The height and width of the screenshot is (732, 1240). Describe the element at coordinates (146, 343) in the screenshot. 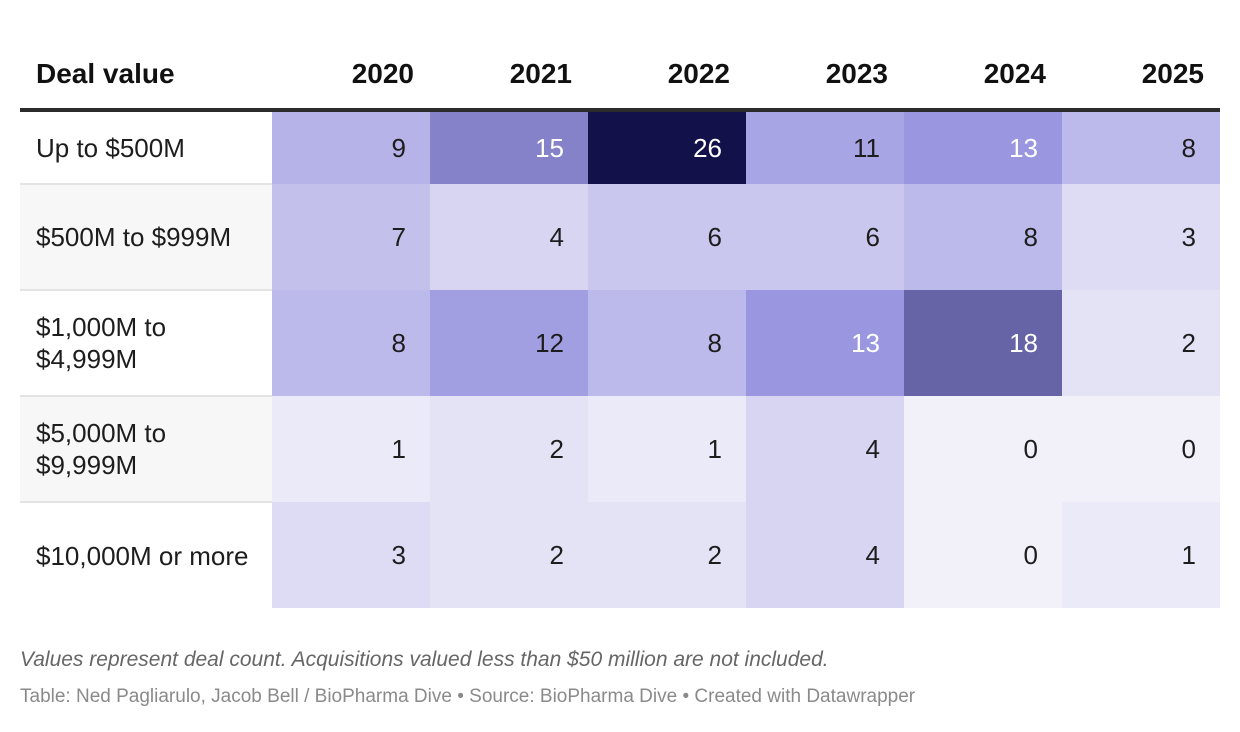

I see `row-label: $1,000M to $4,999M` at that location.